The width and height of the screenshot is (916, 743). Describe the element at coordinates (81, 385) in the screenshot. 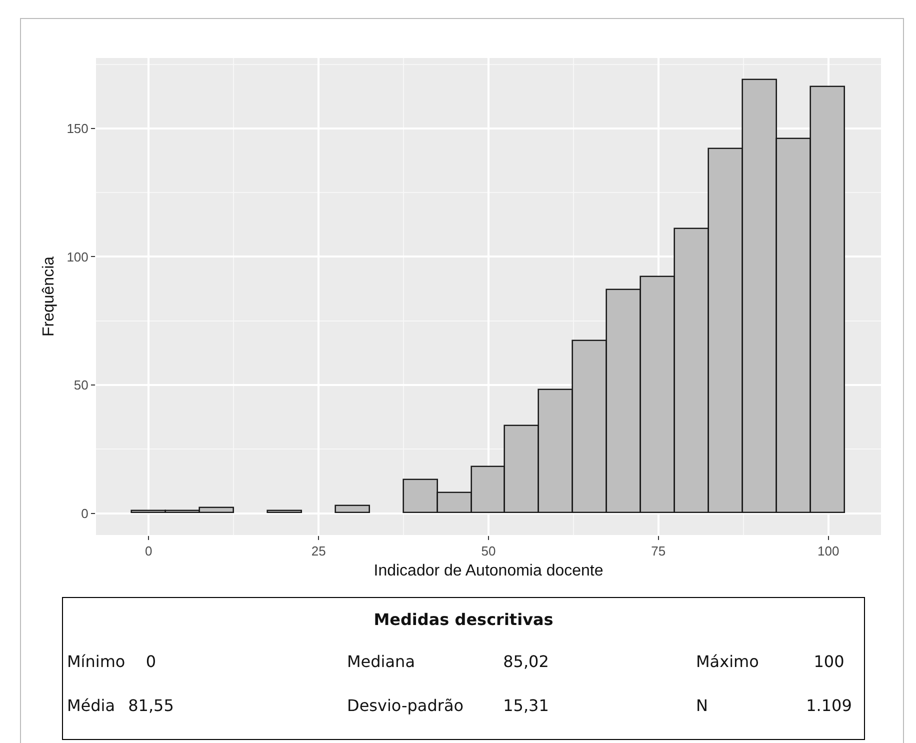

I see `y-tick-label: 50` at that location.